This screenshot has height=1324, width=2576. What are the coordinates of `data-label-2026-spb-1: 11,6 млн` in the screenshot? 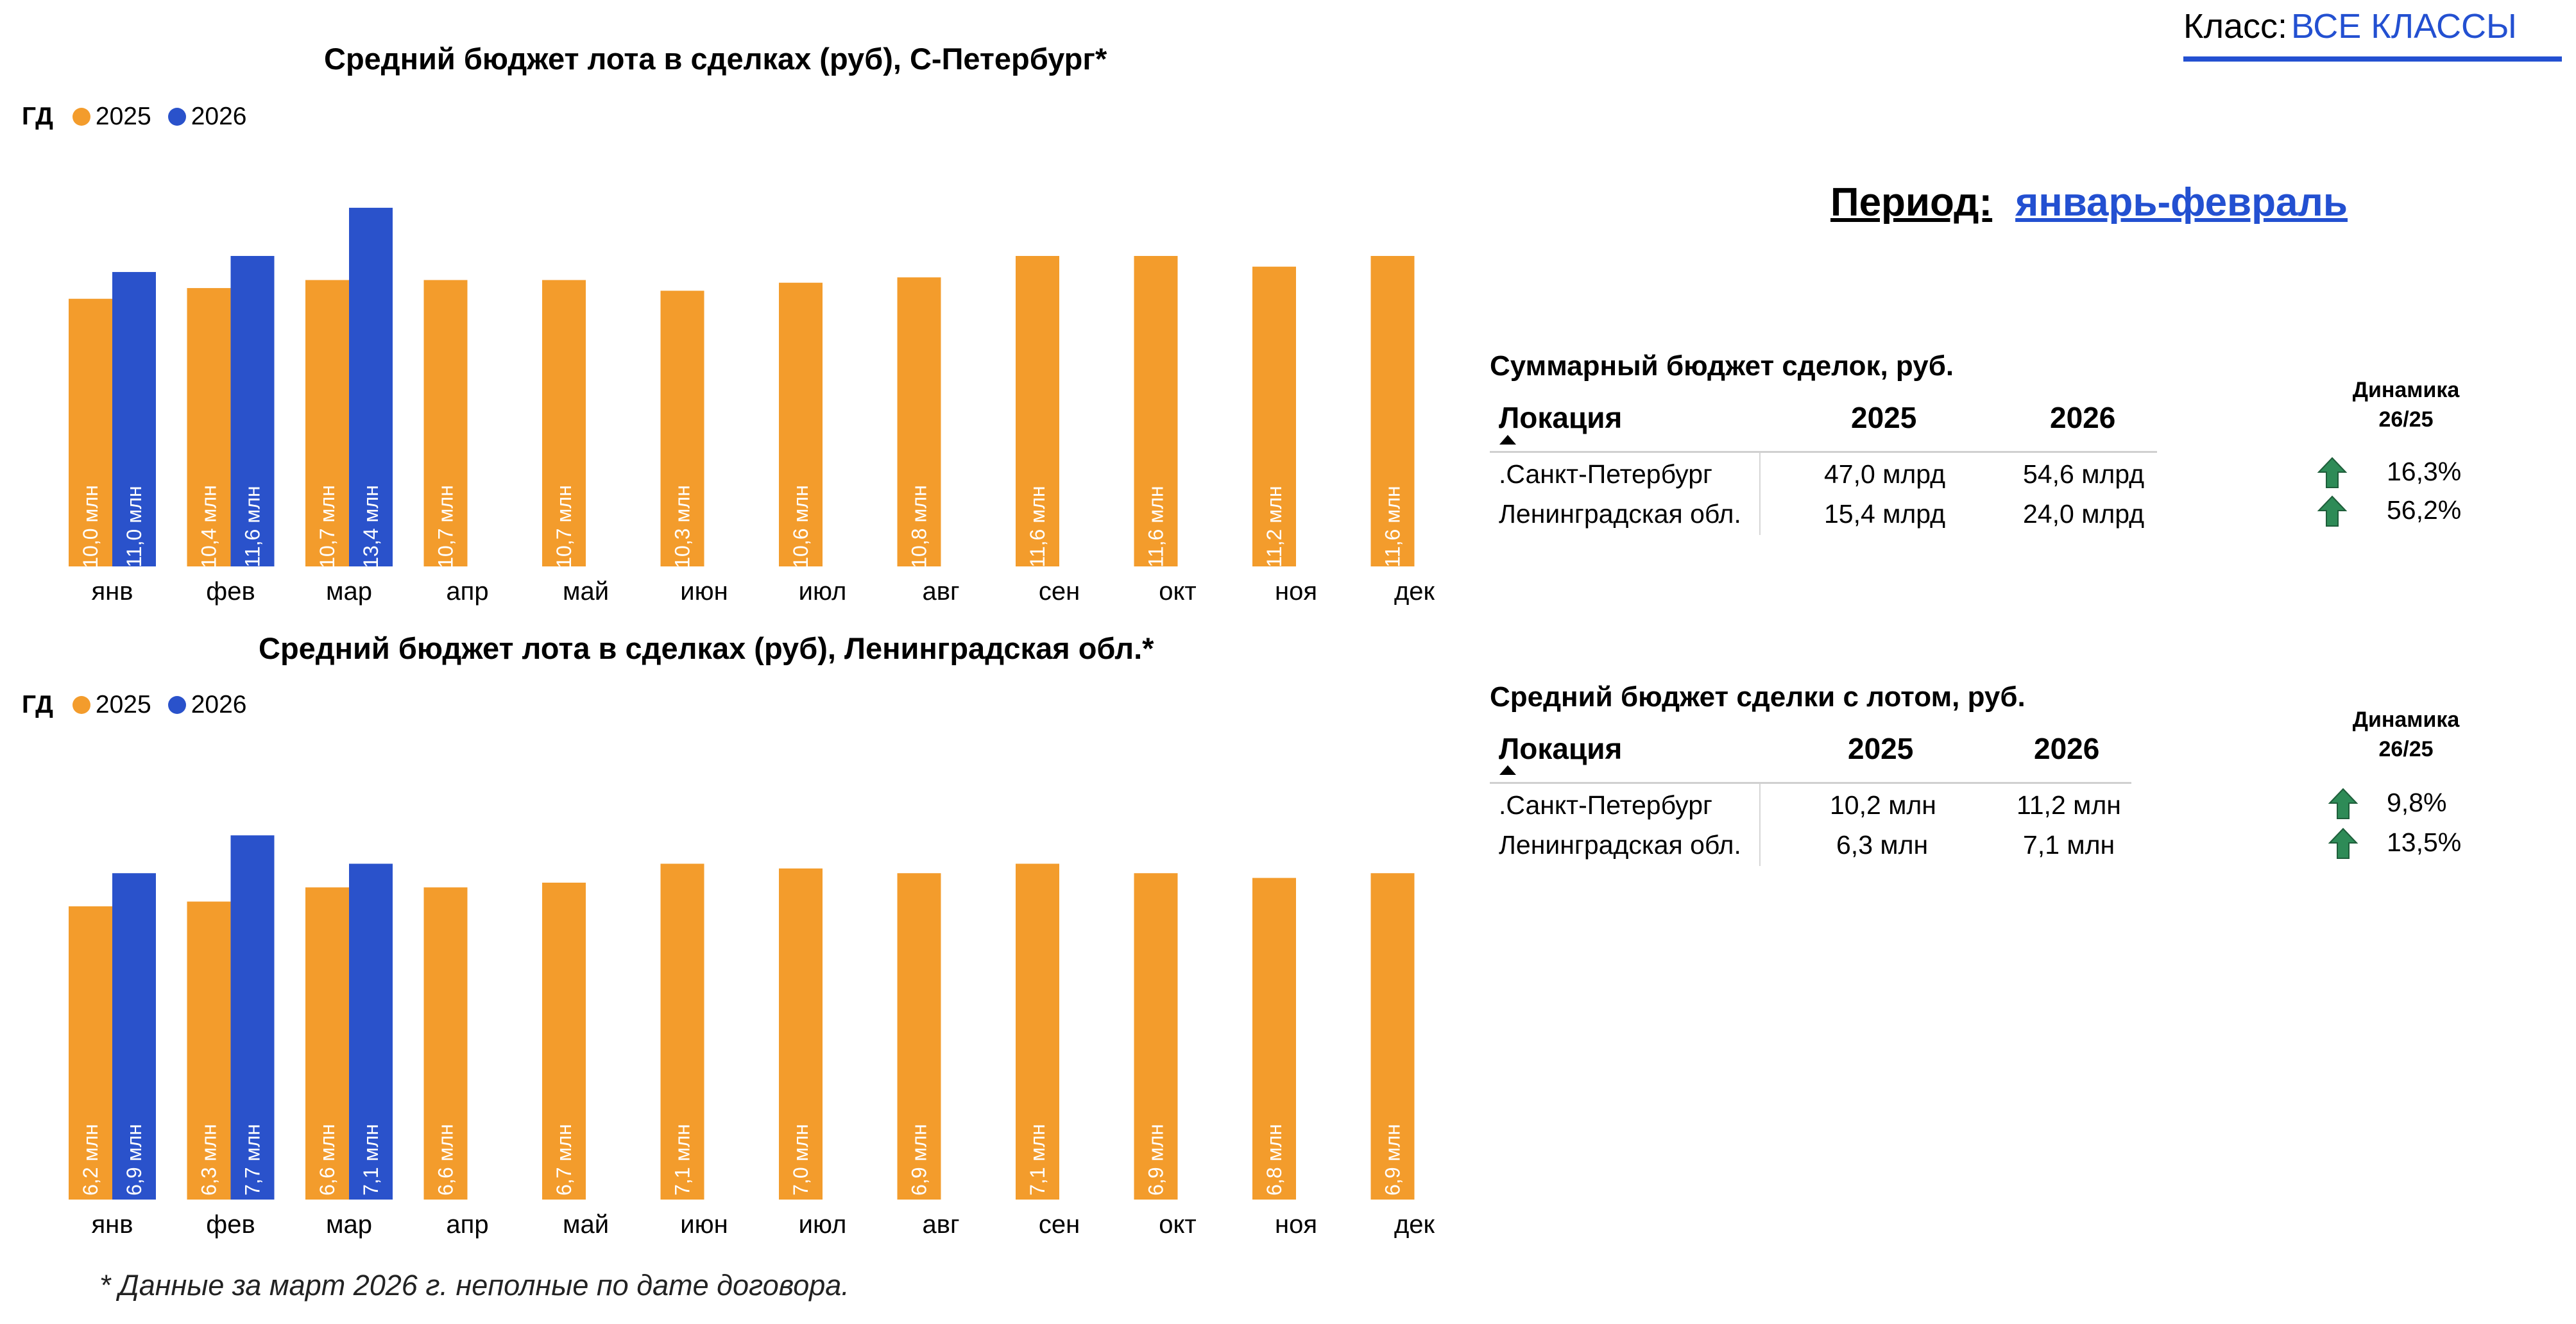 It's located at (252, 526).